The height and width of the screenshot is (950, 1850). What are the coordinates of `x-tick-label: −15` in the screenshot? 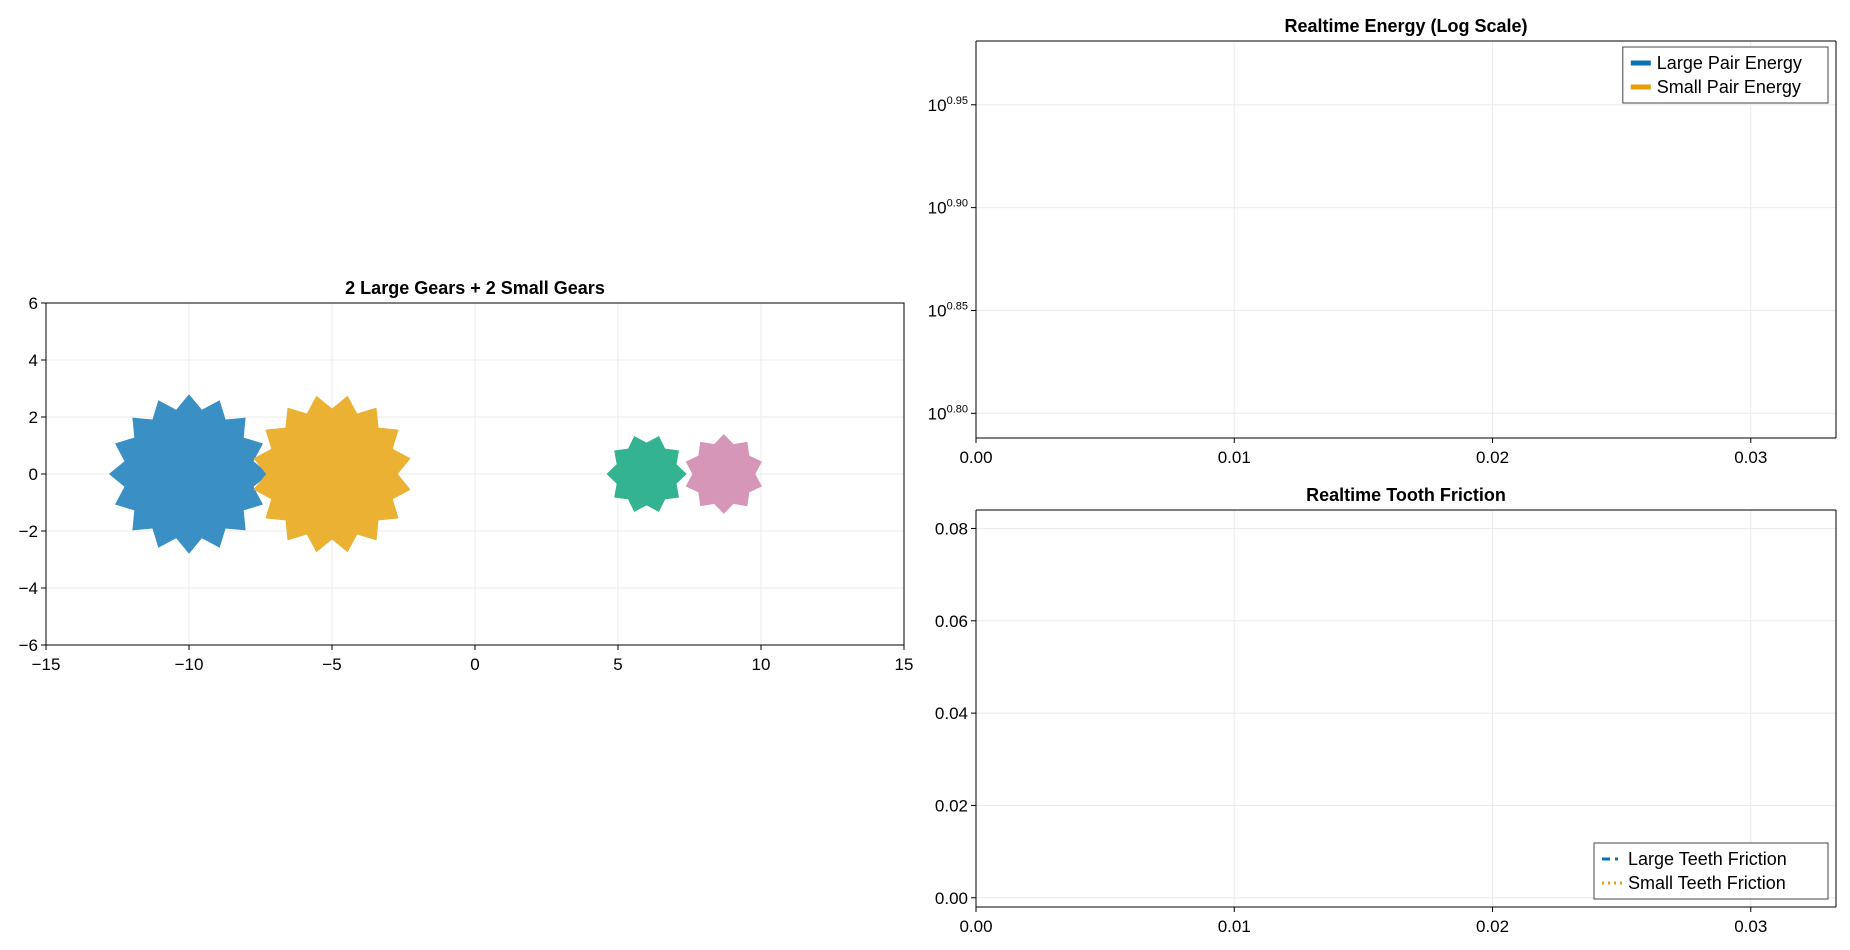 It's located at (46, 664).